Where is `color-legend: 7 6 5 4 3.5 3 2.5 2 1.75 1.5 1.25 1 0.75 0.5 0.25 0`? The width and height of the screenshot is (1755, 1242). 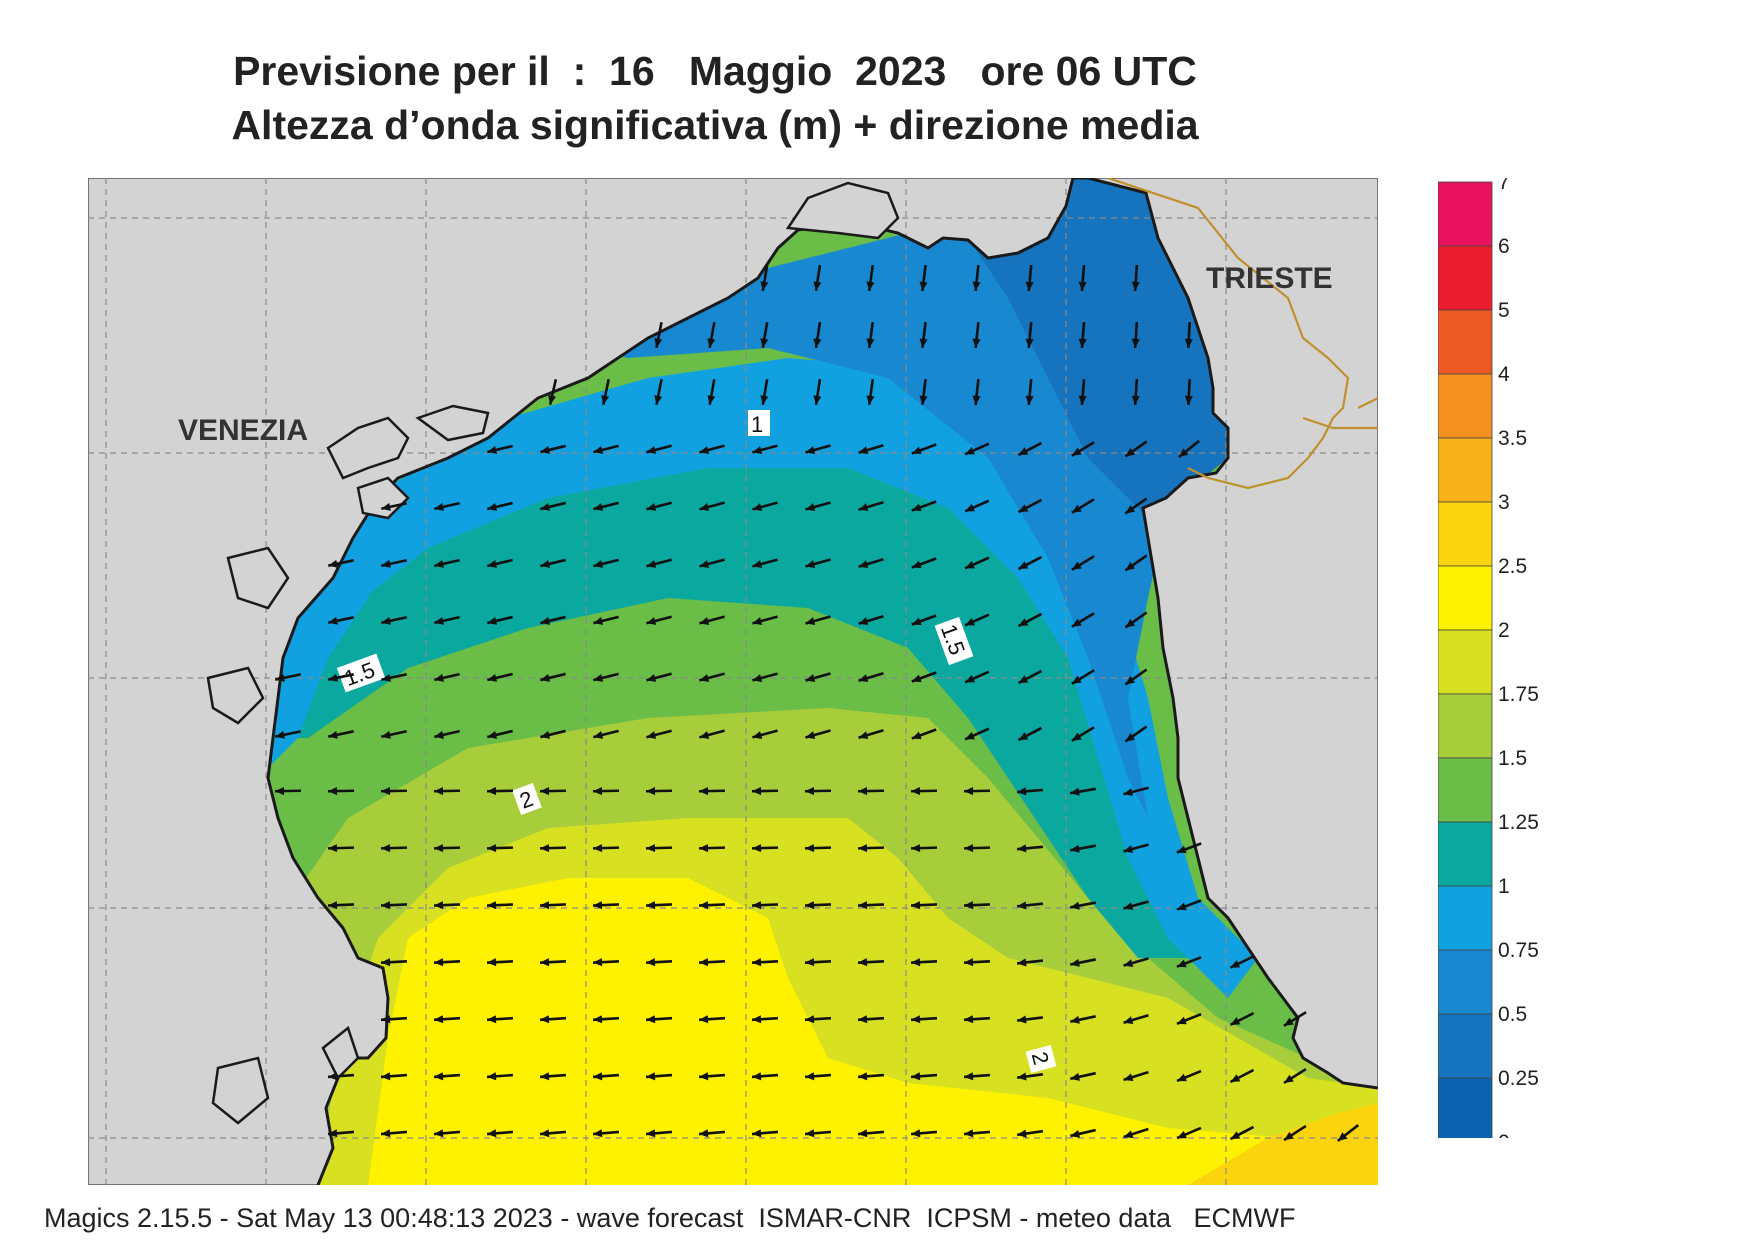
color-legend: 7 6 5 4 3.5 3 2.5 2 1.75 1.5 1.25 1 0.75 0.5 0.25 0 is located at coordinates (1488, 658).